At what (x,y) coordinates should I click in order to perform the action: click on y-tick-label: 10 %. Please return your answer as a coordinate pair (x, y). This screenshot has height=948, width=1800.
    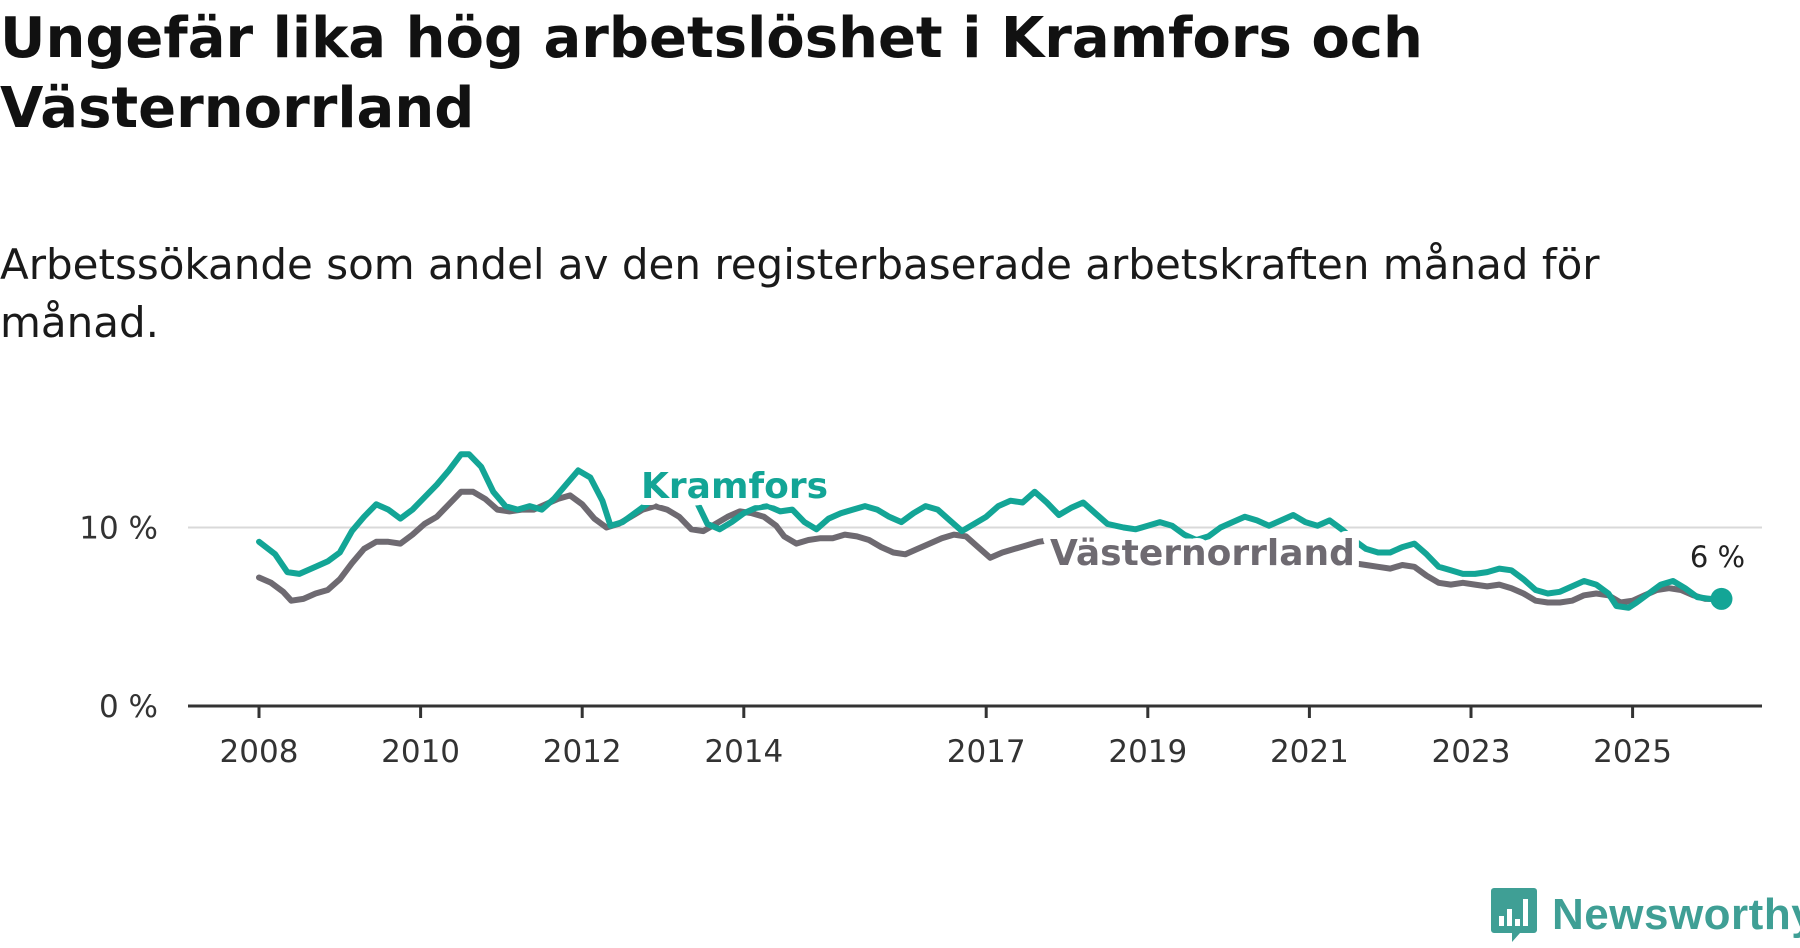
    Looking at the image, I should click on (118, 529).